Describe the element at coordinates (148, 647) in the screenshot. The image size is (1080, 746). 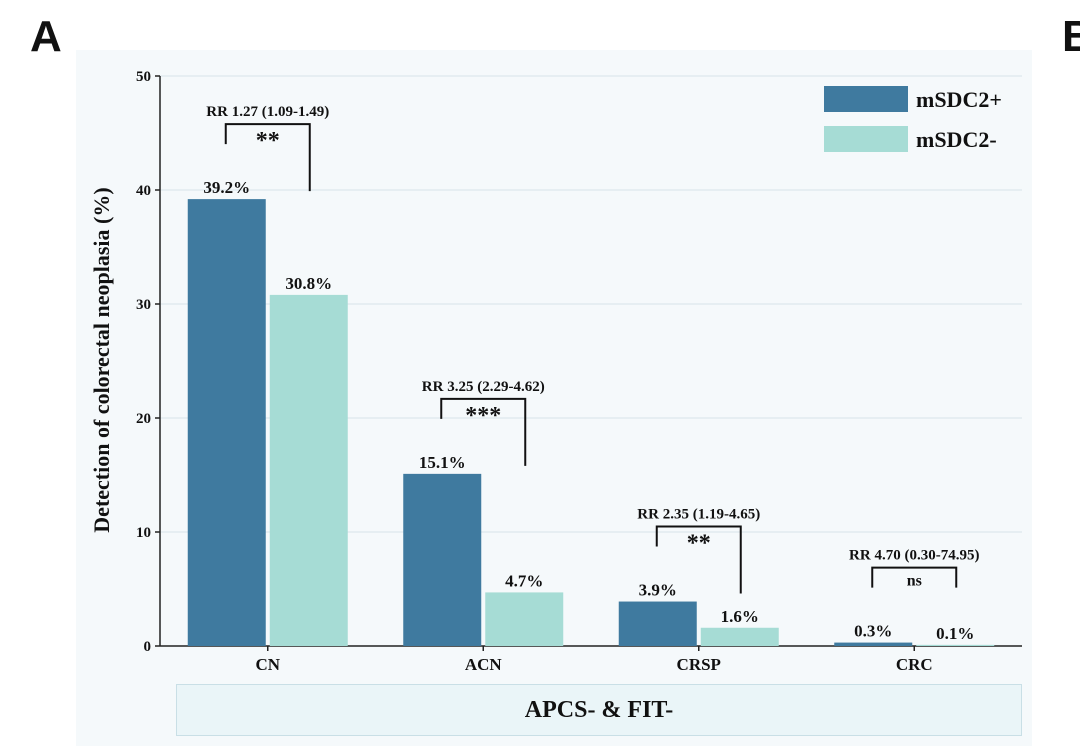
I see `y-tick-label: 0` at that location.